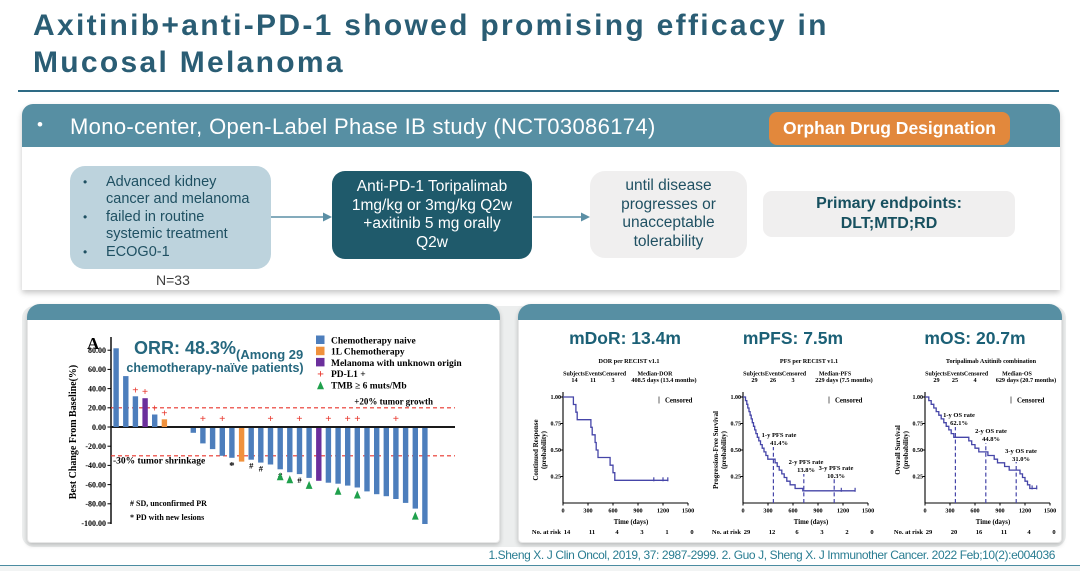 This screenshot has width=1080, height=571. What do you see at coordinates (97, 408) in the screenshot?
I see `svg-text: 20.00` at bounding box center [97, 408].